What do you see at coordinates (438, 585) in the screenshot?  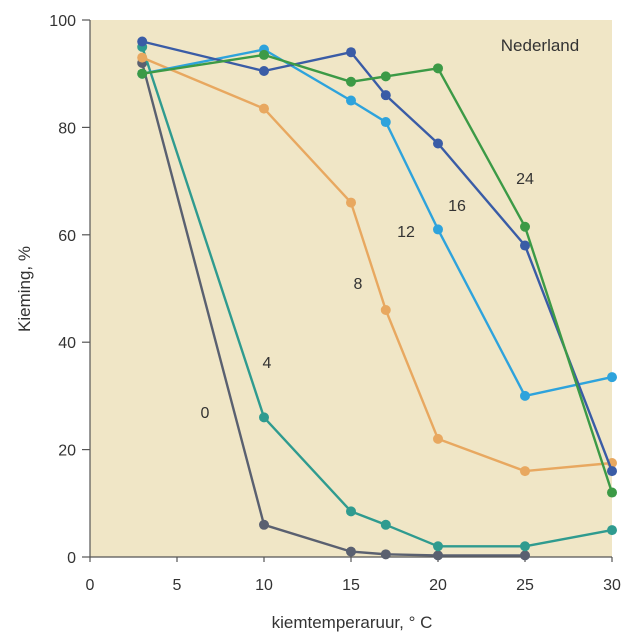 I see `x-tick-label: 20` at bounding box center [438, 585].